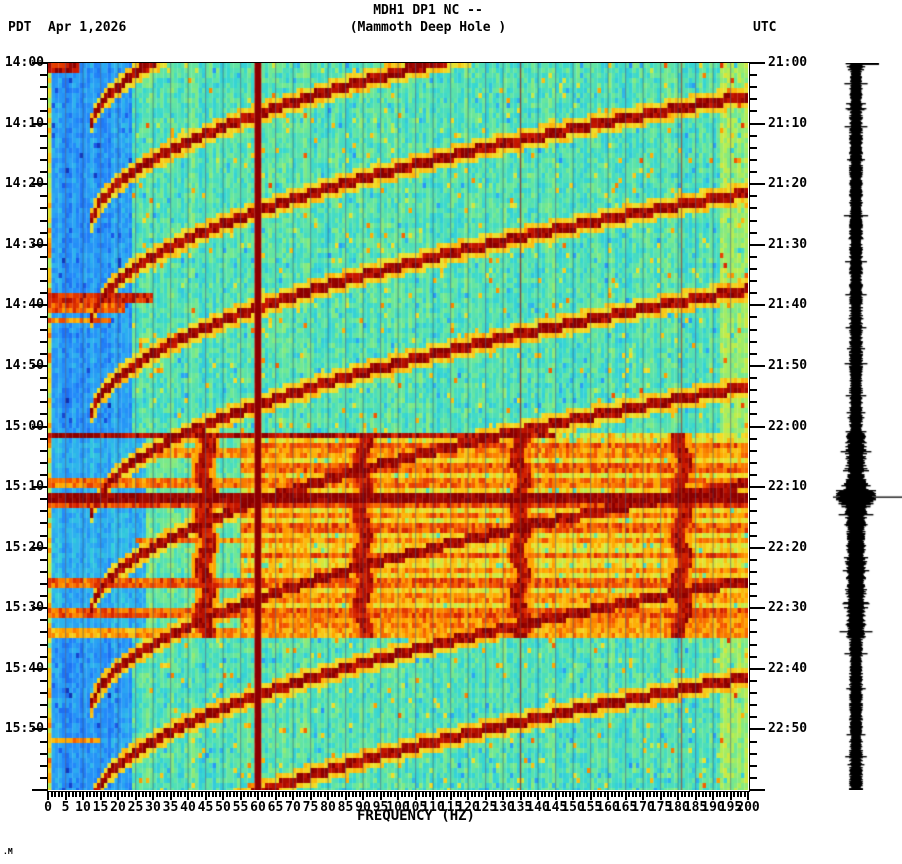  What do you see at coordinates (748, 807) in the screenshot?
I see `freq-tick-label: 200` at bounding box center [748, 807].